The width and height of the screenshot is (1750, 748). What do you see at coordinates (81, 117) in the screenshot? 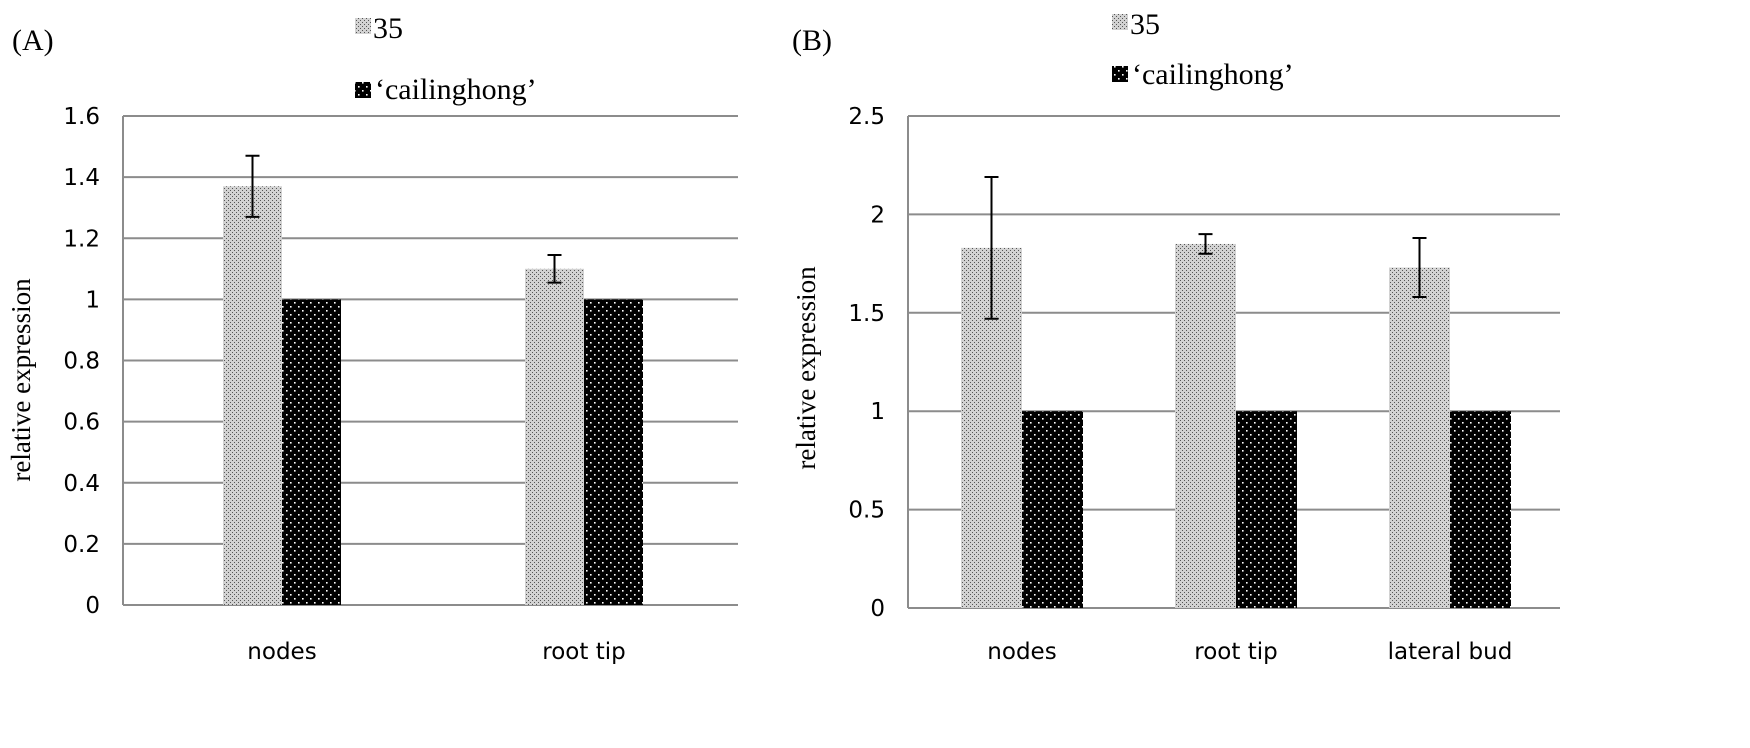
I see `panel-a-ytick-label: 1.6` at bounding box center [81, 117].